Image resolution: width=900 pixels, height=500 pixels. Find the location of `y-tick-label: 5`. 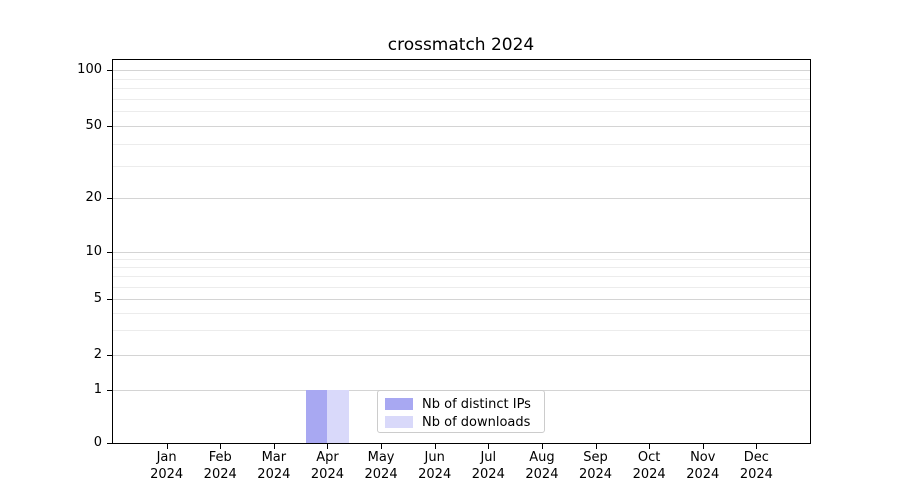

y-tick-label: 5 is located at coordinates (97, 298).